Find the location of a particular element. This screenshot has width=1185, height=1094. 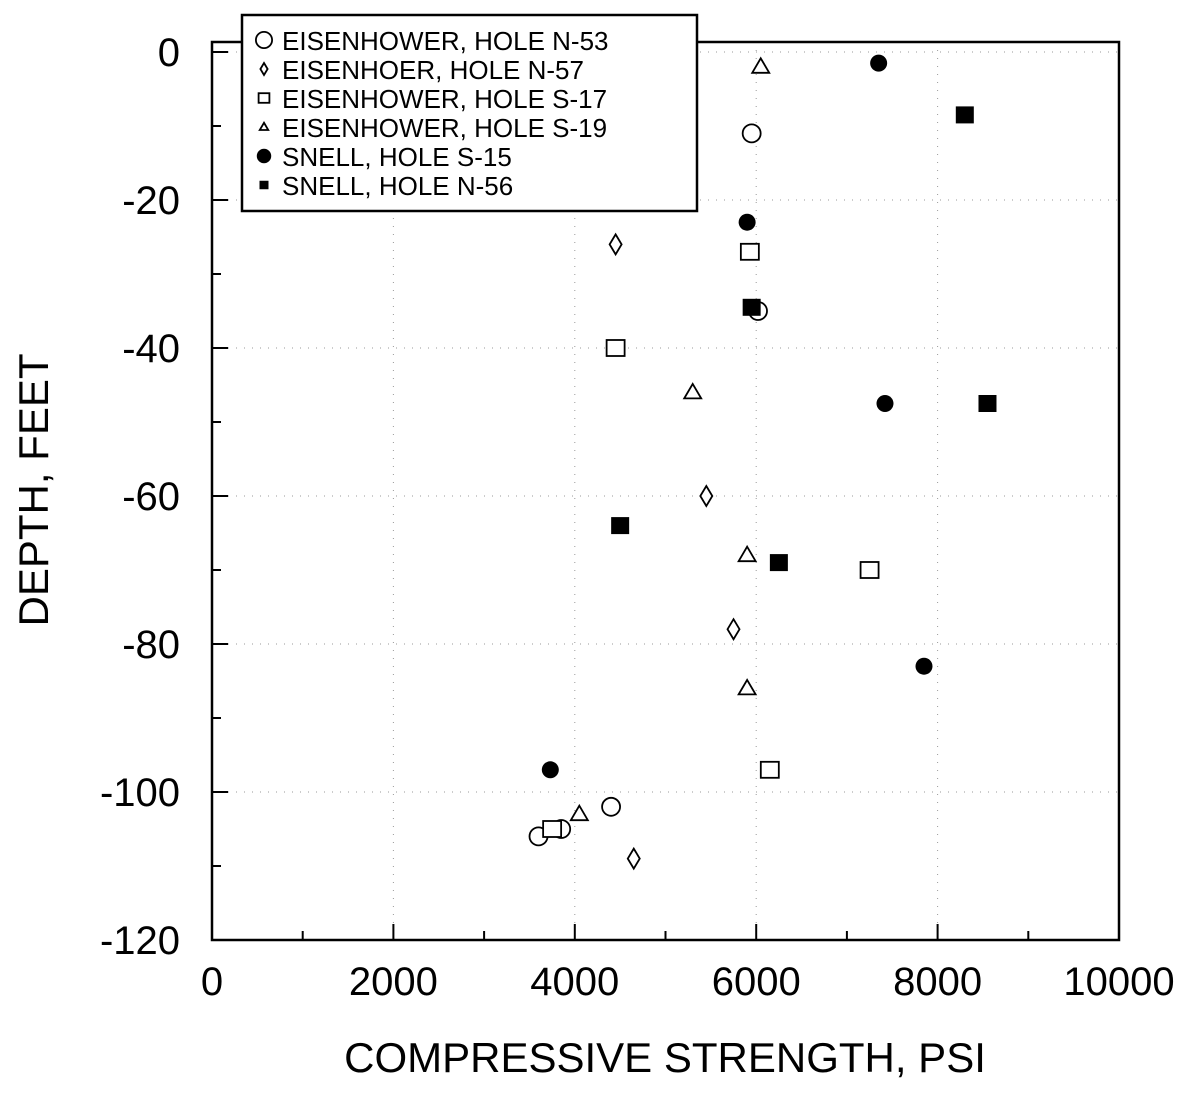

x-tick-label: 6000 is located at coordinates (756, 982).